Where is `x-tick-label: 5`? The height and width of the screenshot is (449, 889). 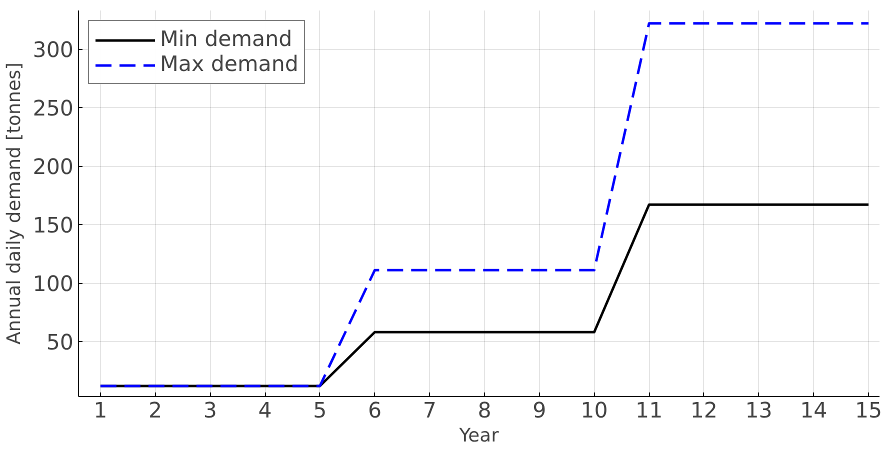 x-tick-label: 5 is located at coordinates (320, 411).